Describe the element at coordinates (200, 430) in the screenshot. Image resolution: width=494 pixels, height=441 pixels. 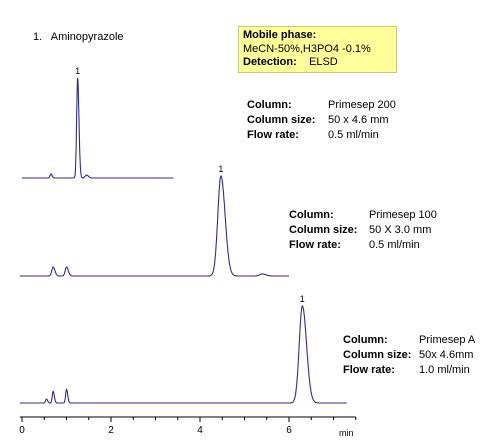
I see `x-tick-label: 4` at that location.